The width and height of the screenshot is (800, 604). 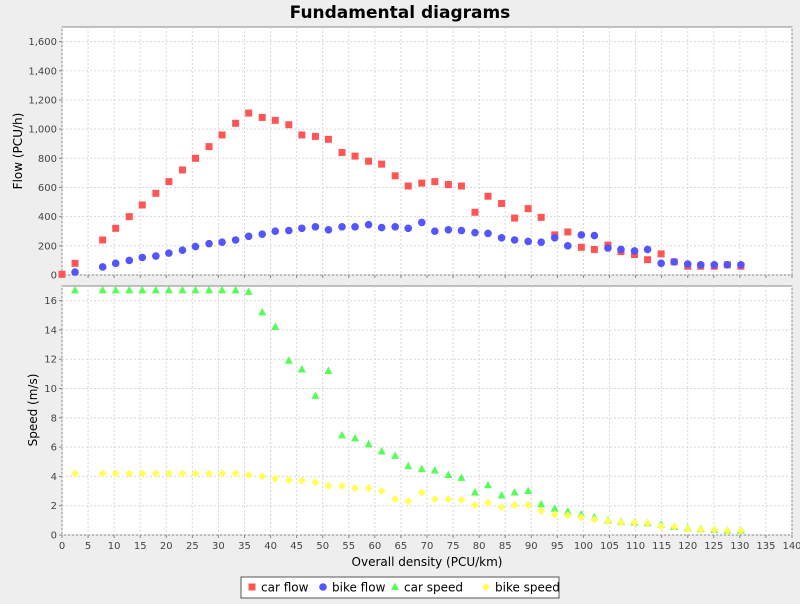 I want to click on flow-tick-label: 600, so click(x=47, y=188).